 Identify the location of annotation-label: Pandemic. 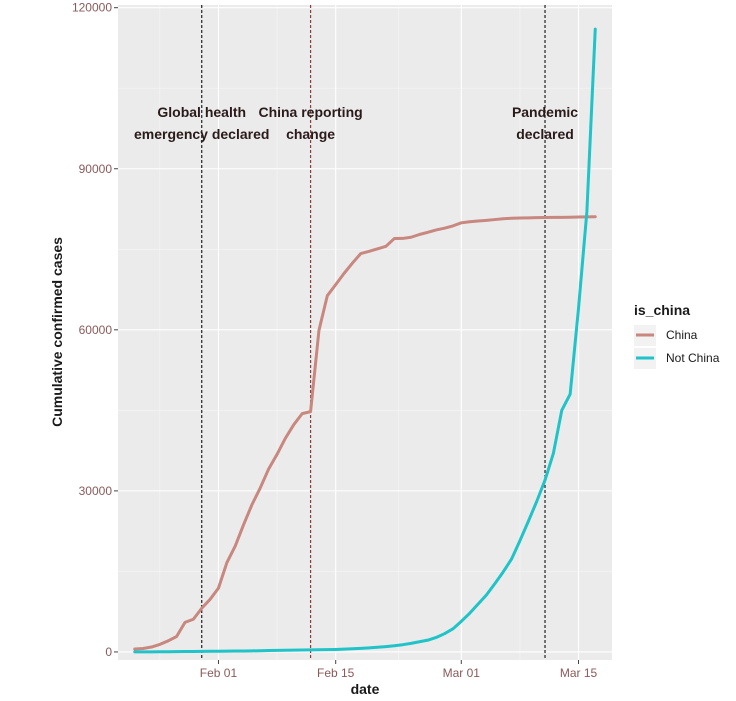
(545, 112).